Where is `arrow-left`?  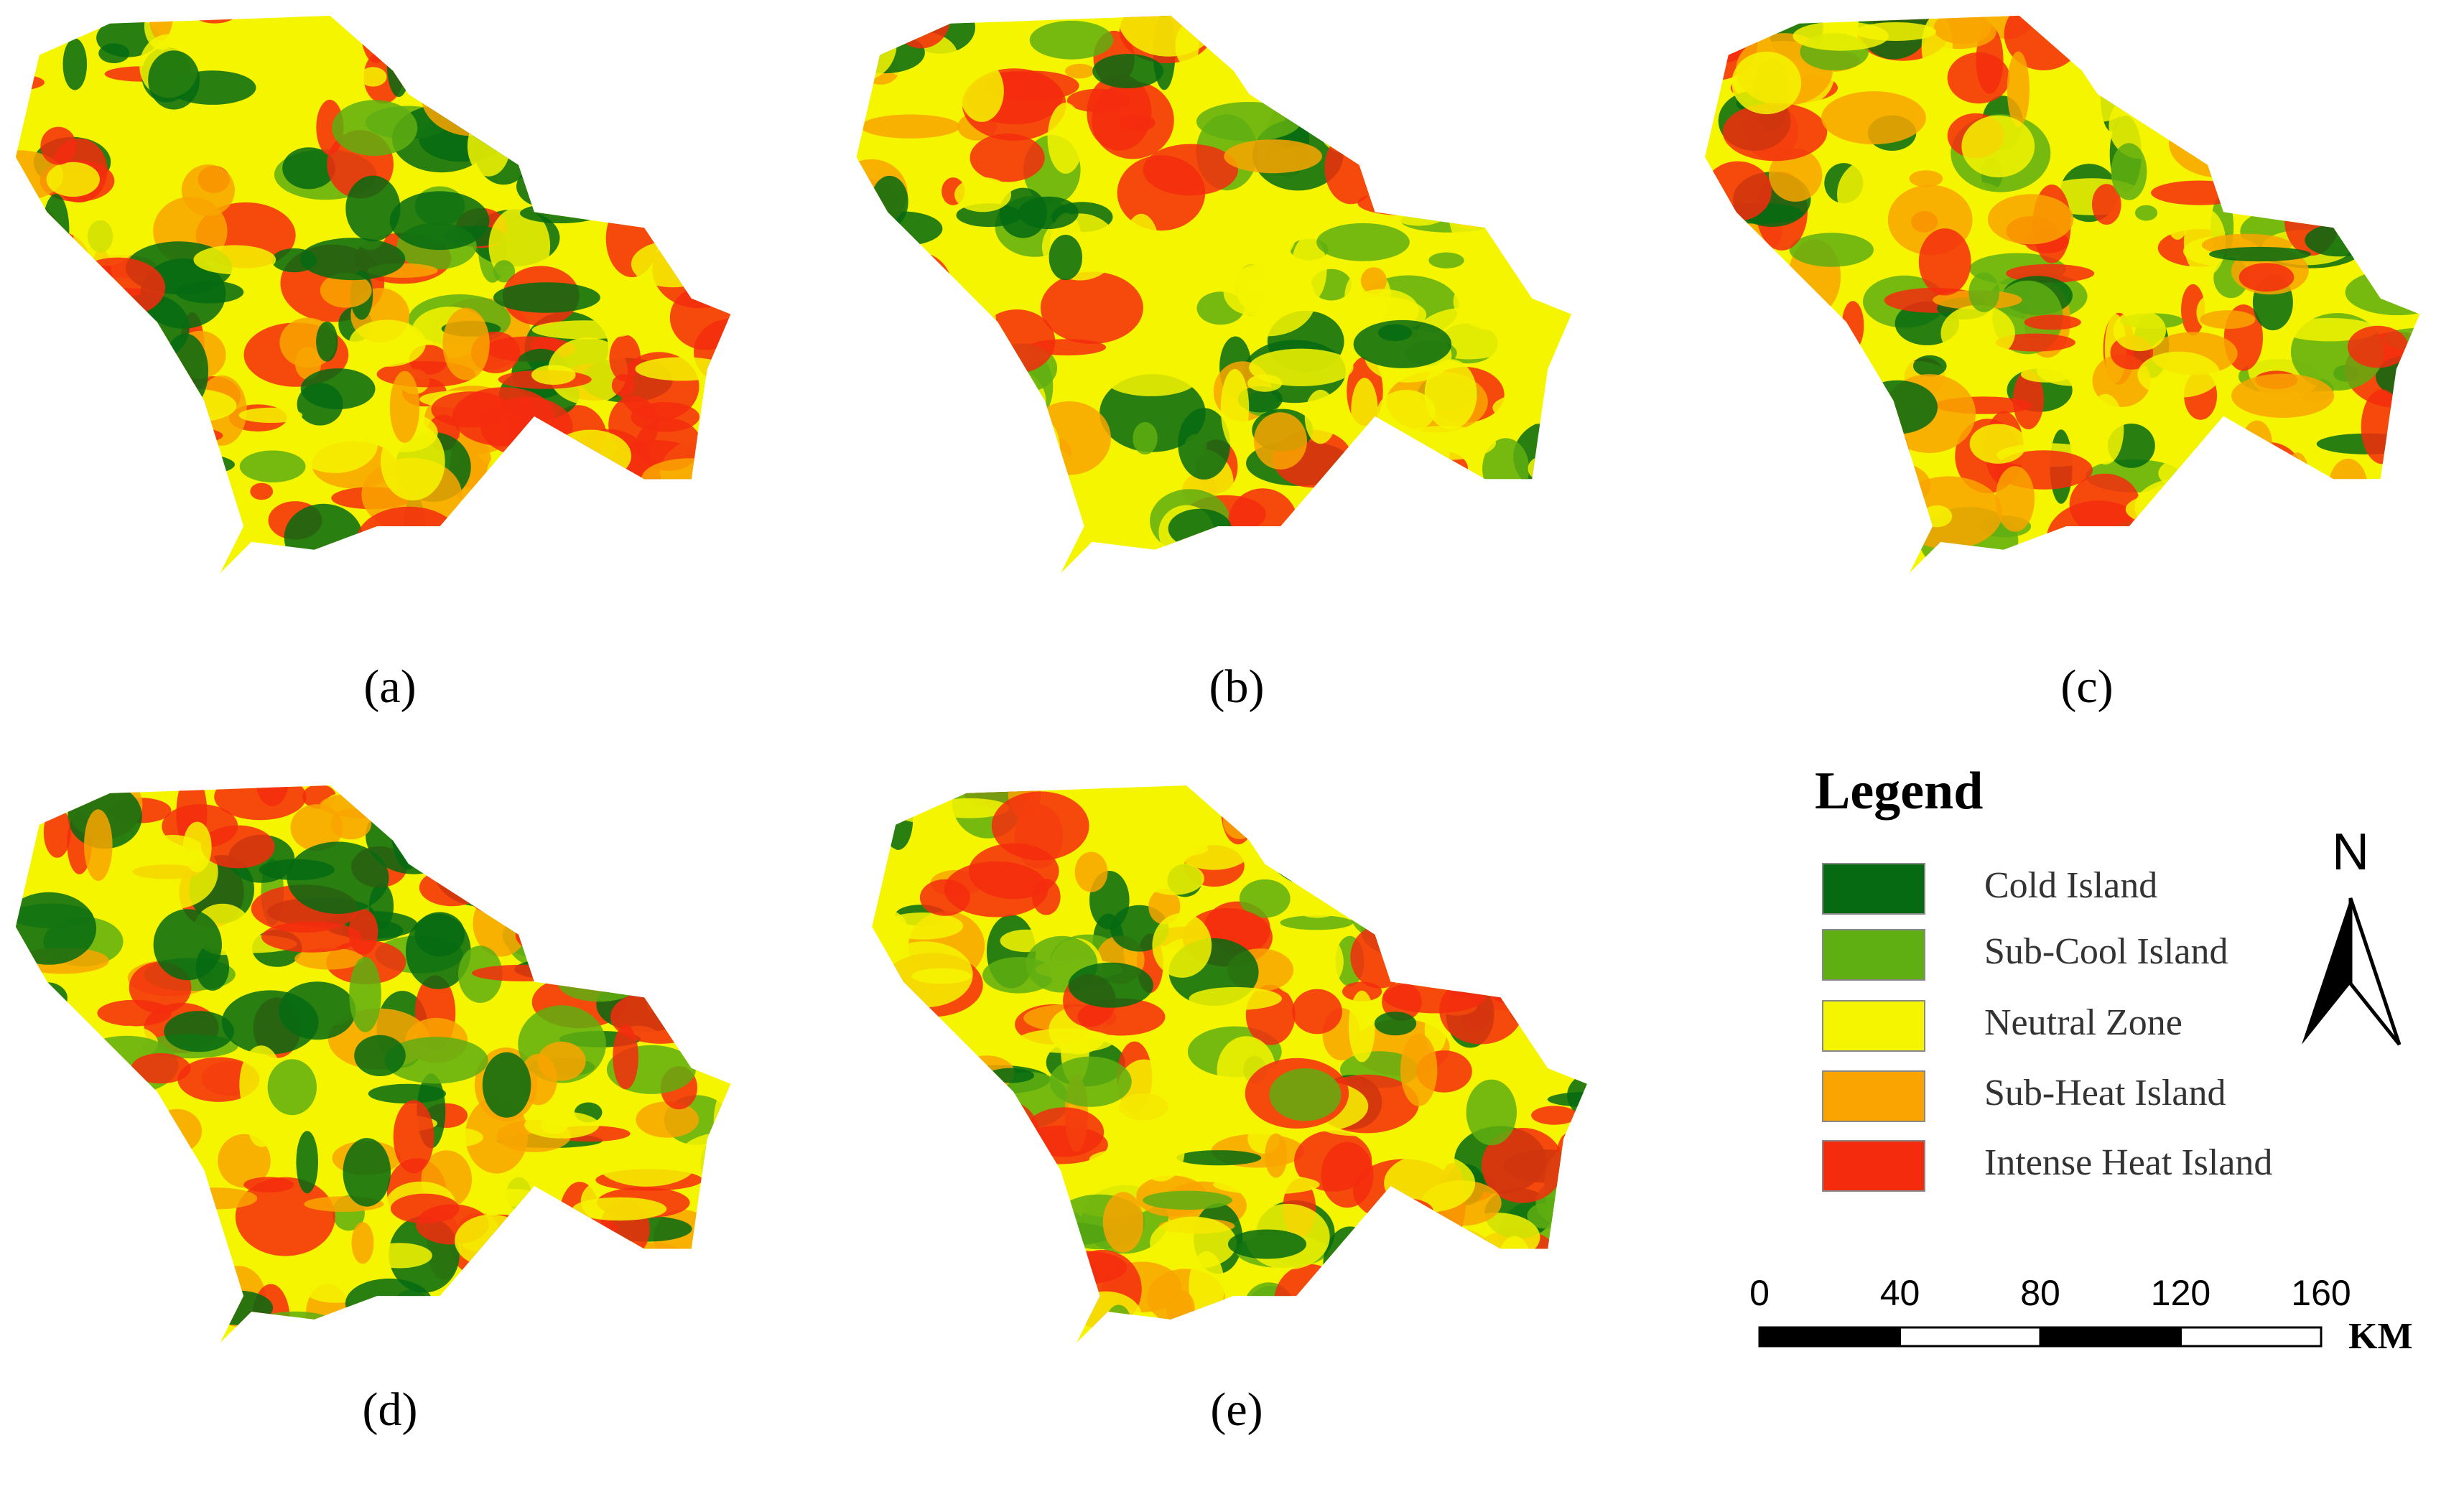 arrow-left is located at coordinates (2326, 971).